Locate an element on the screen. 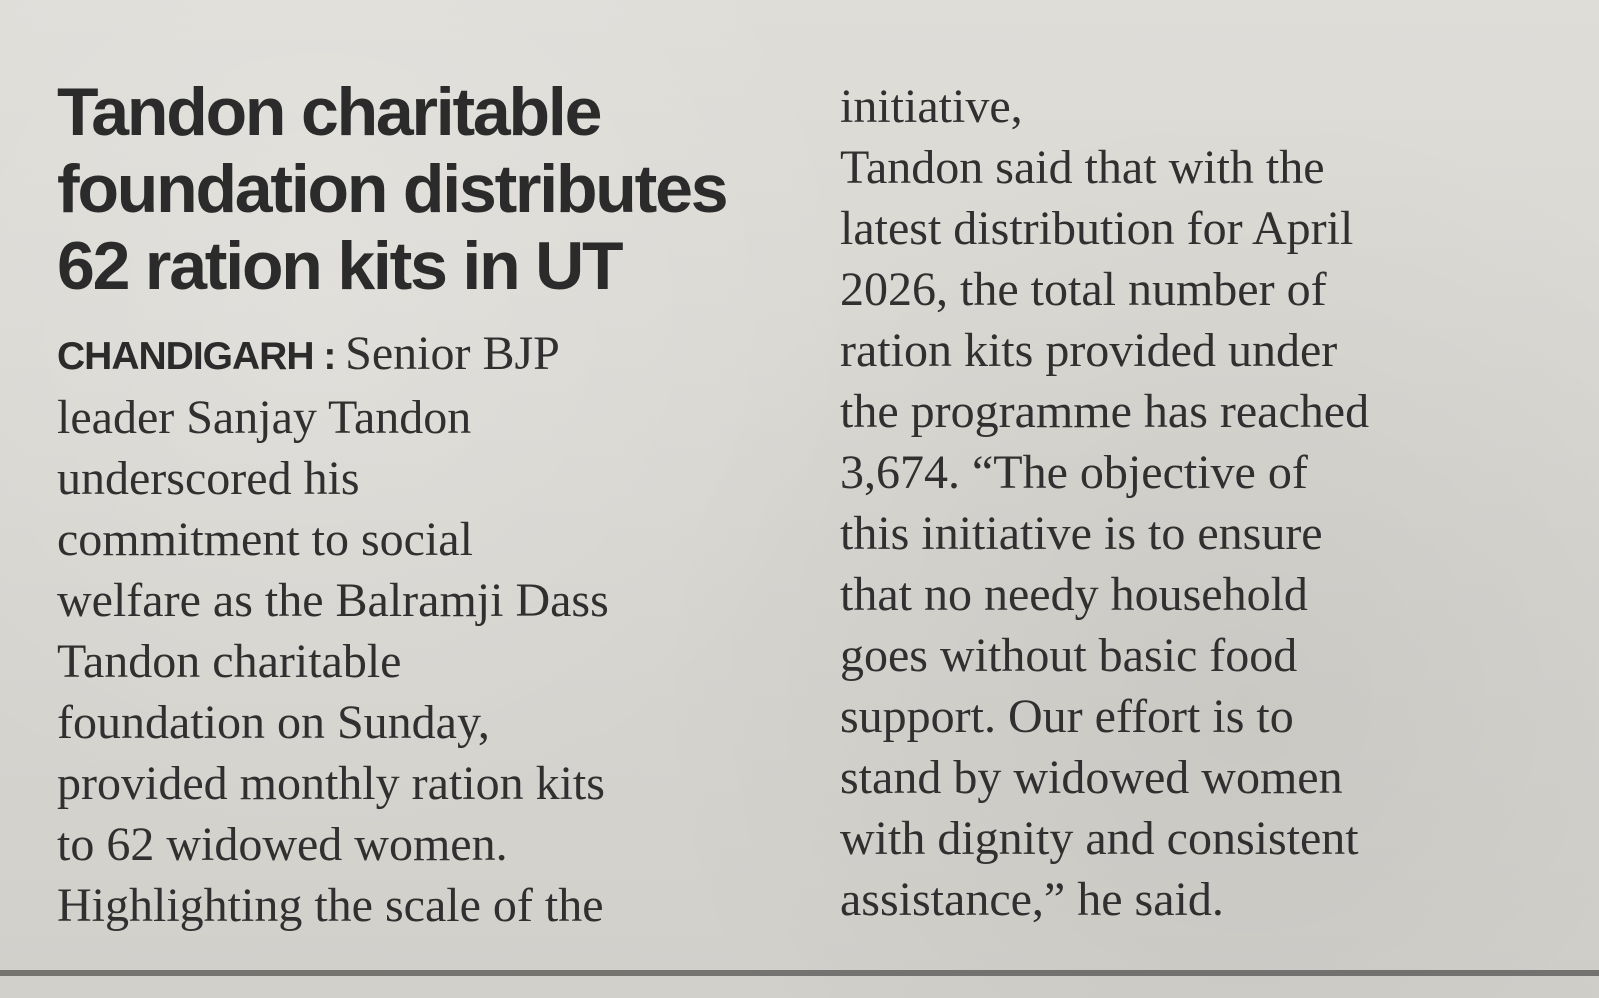 The height and width of the screenshot is (998, 1599). top-edge-text-fragment: · · · · · · · · is located at coordinates (1310, 4).